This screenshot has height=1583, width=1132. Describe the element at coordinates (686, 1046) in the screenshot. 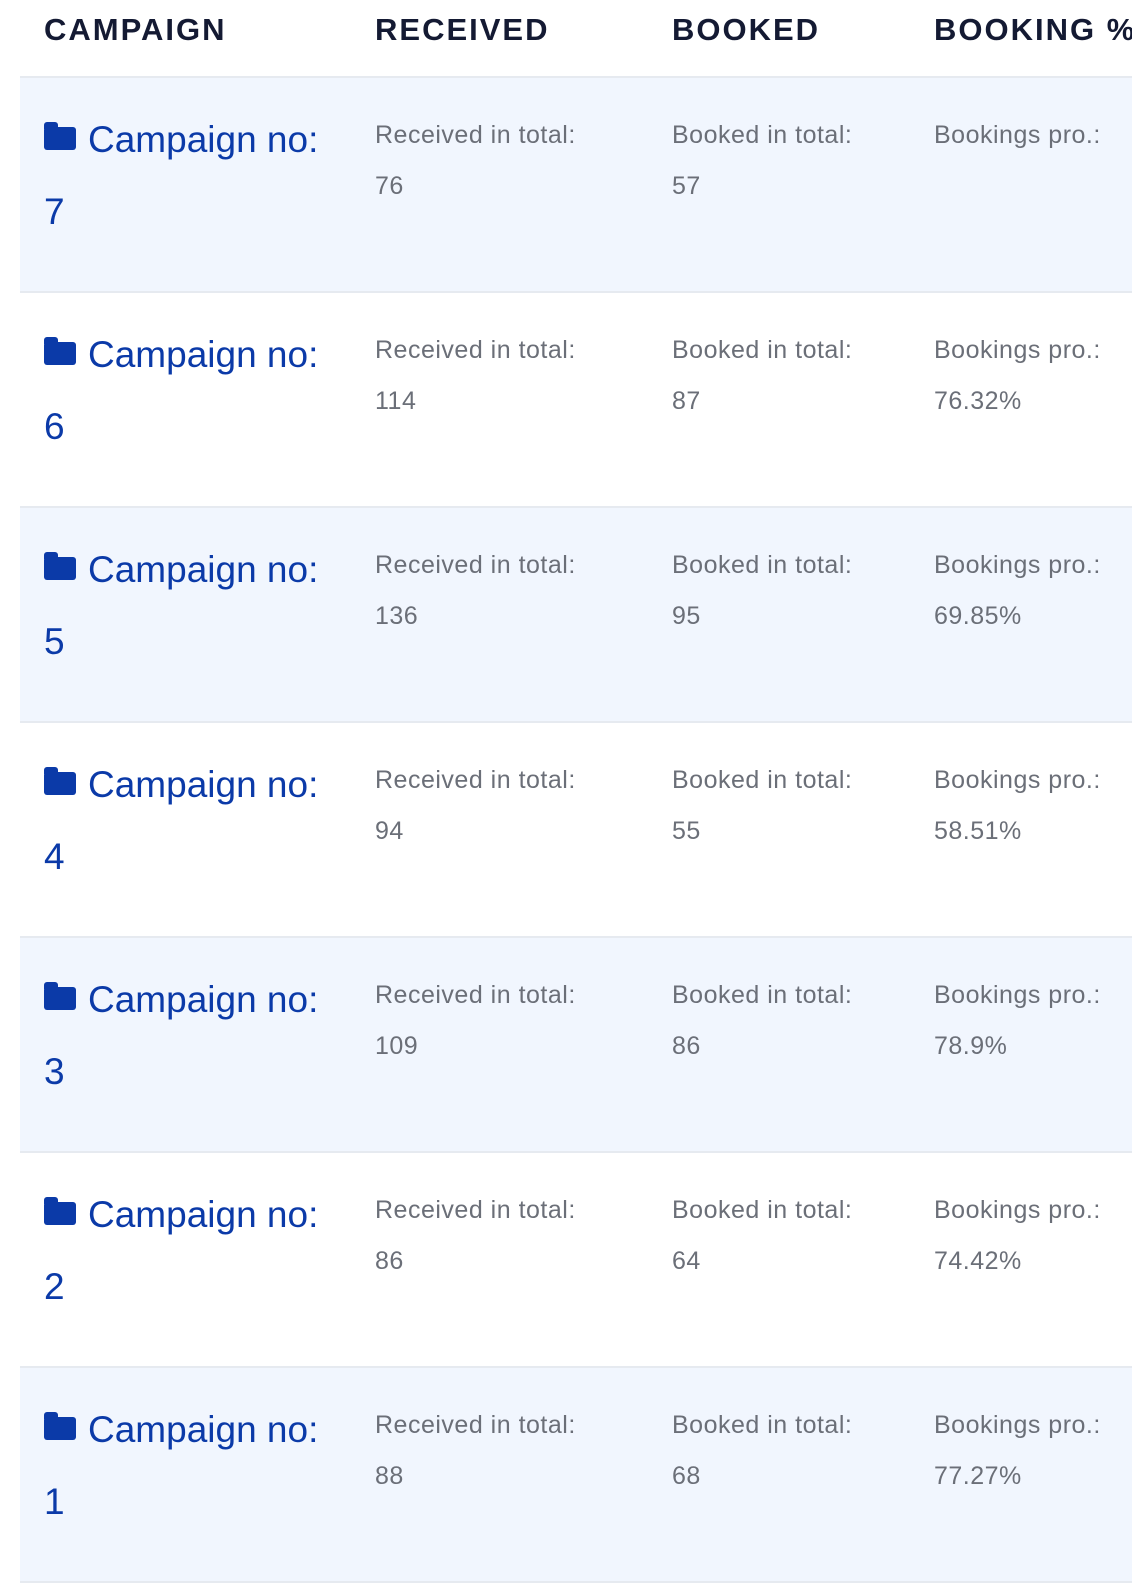

I see `booked-value: 86` at that location.